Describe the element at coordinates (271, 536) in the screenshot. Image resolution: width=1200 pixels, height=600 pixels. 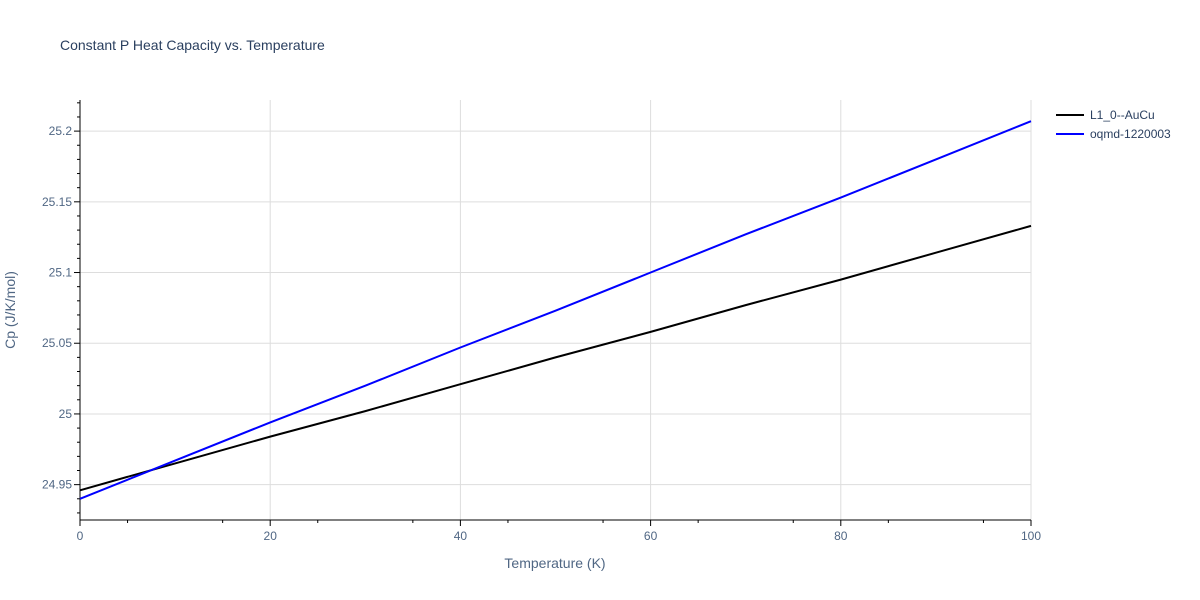
I see `x-tick-label: 20` at that location.